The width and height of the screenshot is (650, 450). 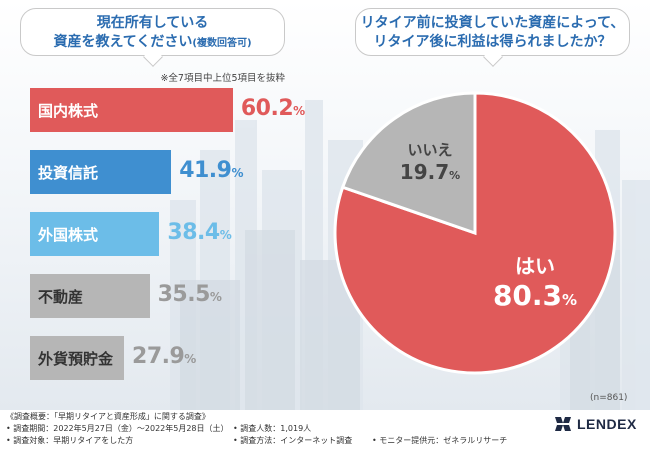 What do you see at coordinates (440, 440) in the screenshot?
I see `footer-monitor: • モニター提供元：ゼネラルリサーチ` at bounding box center [440, 440].